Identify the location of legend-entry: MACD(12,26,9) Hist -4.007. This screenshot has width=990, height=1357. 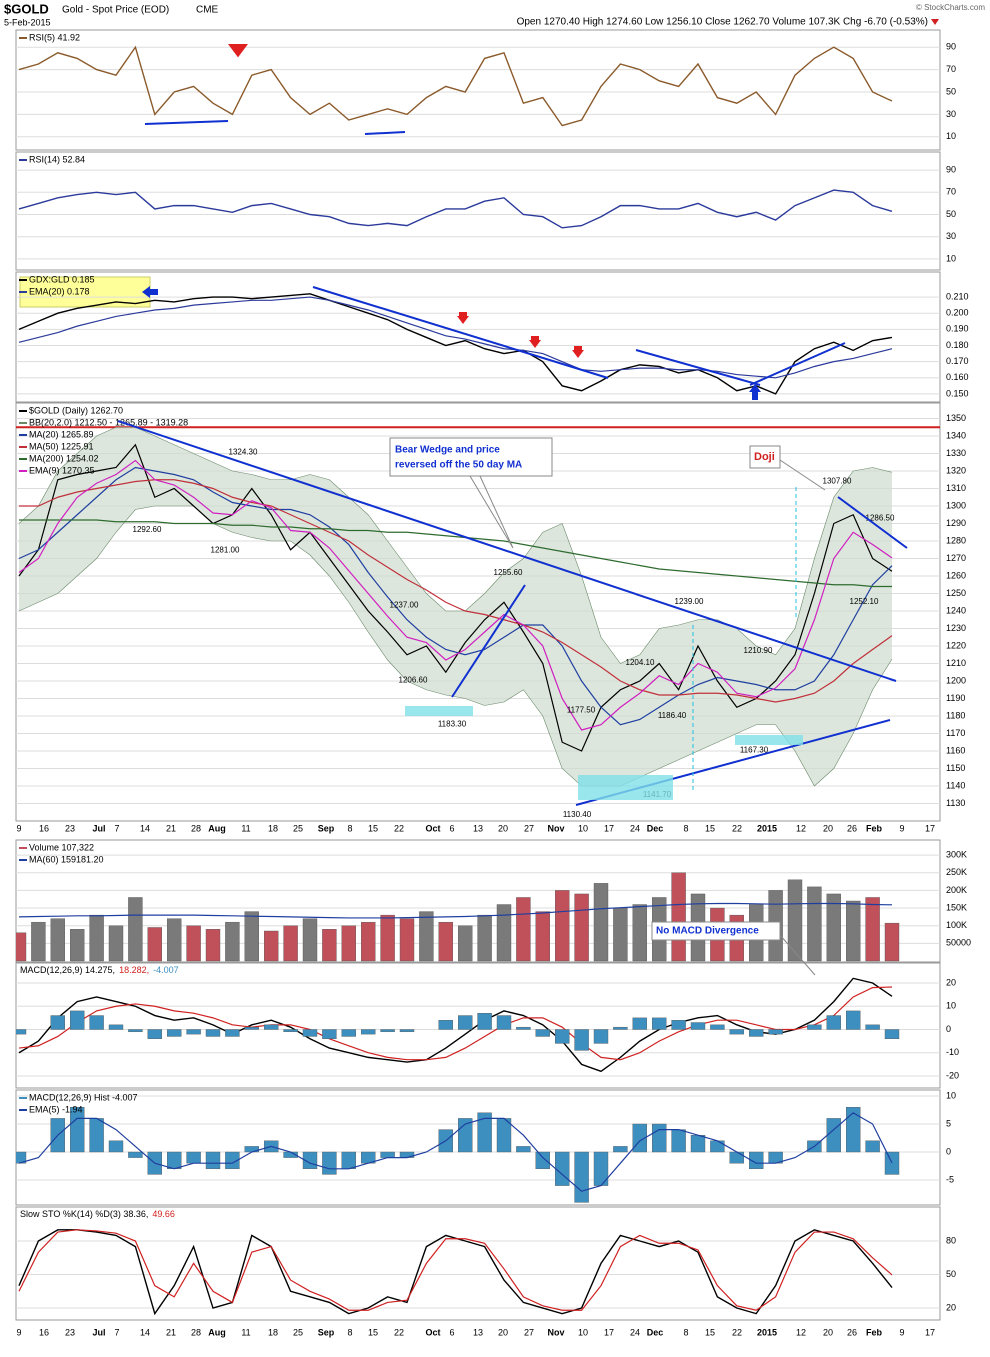
(83, 1097).